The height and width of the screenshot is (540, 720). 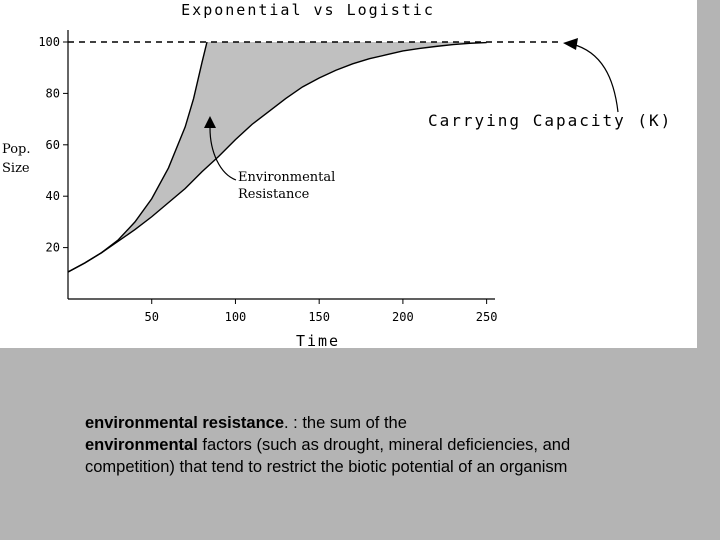 I want to click on x-tick-label: 200, so click(x=403, y=317).